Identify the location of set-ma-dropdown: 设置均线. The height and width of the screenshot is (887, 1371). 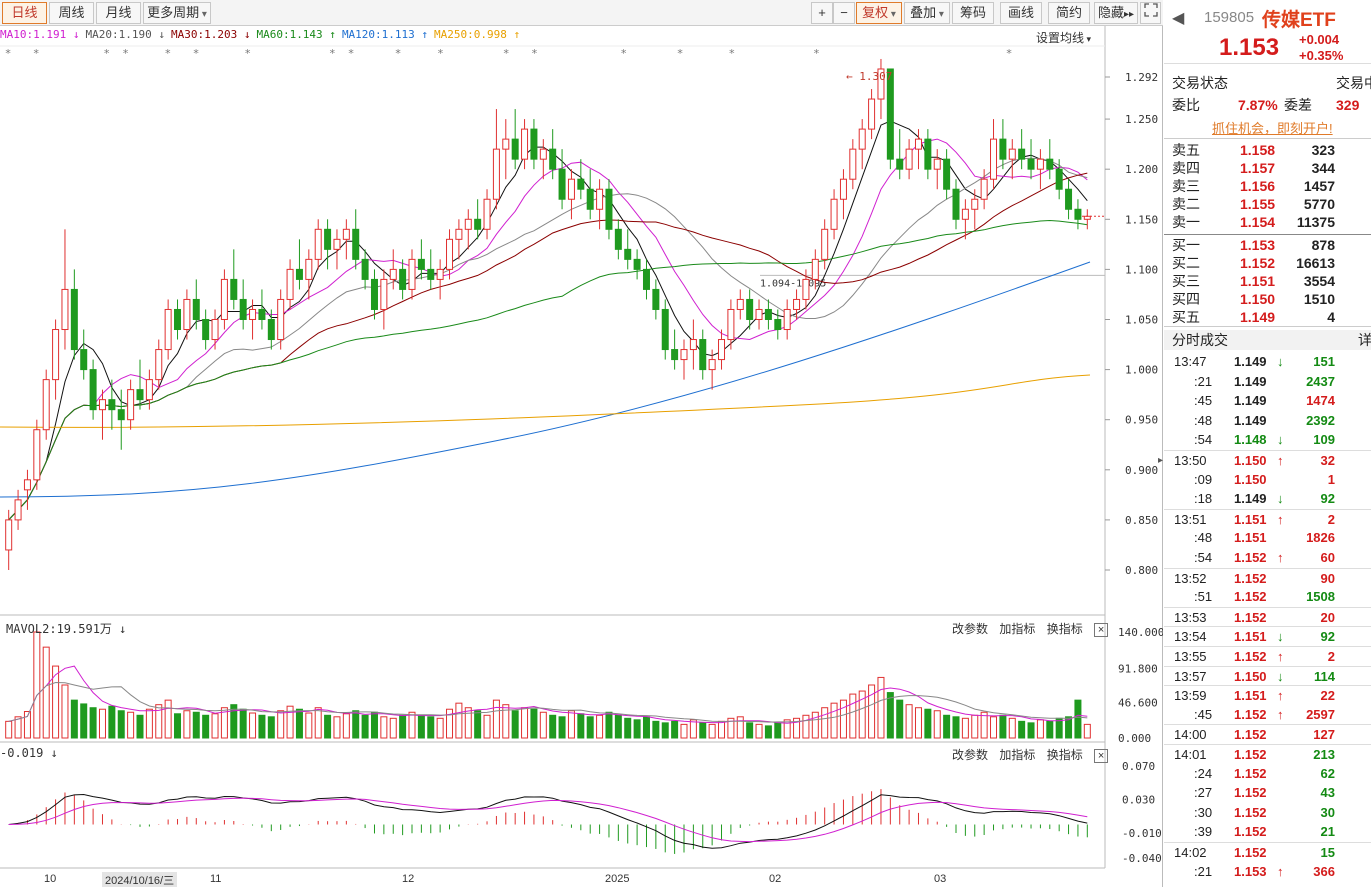
(1063, 37).